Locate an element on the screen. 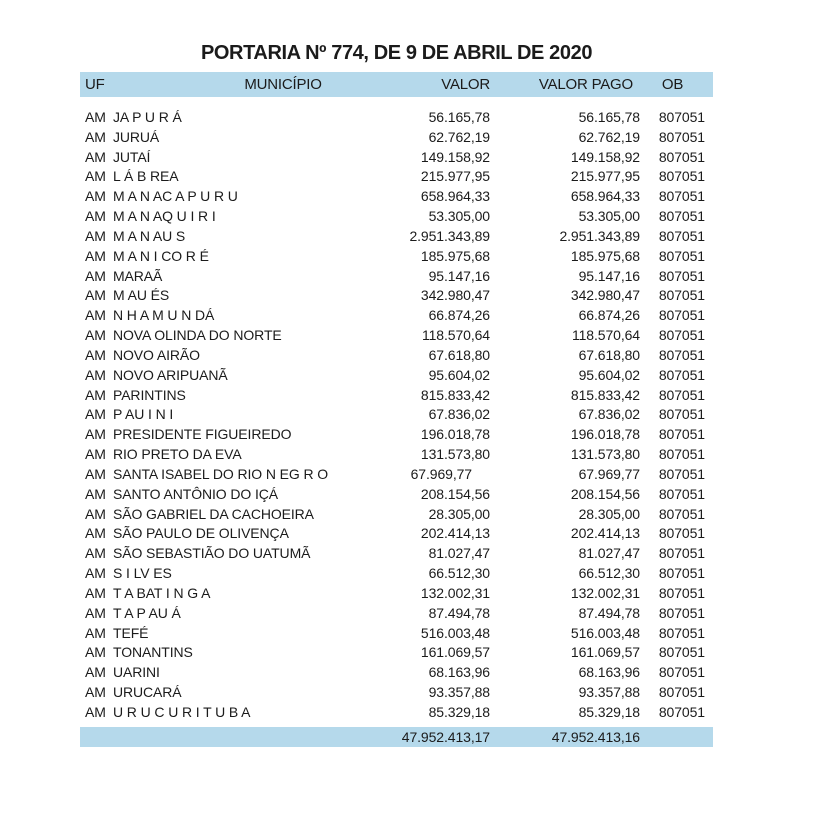 Image resolution: width=822 pixels, height=822 pixels. cell-valor-pago: 67.836,02 is located at coordinates (609, 414).